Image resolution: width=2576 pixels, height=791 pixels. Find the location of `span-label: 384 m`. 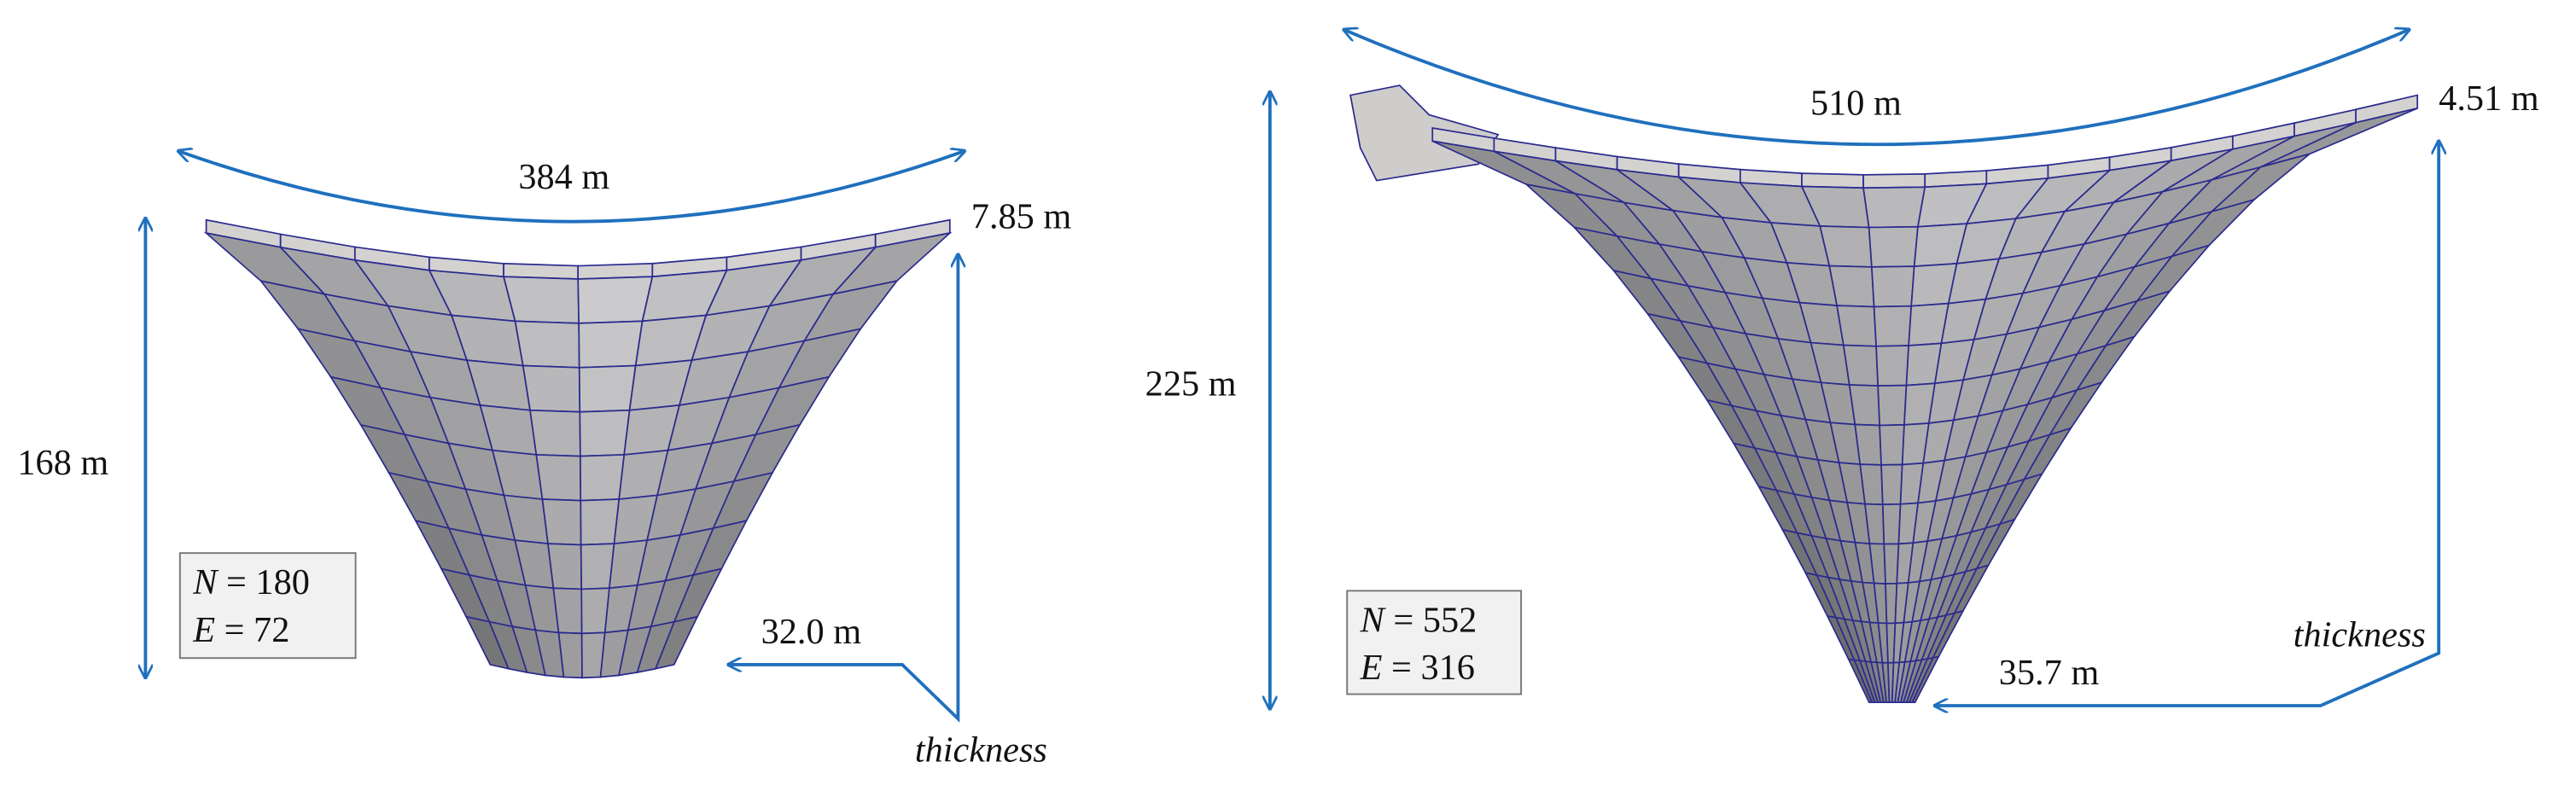

span-label: 384 m is located at coordinates (563, 177).